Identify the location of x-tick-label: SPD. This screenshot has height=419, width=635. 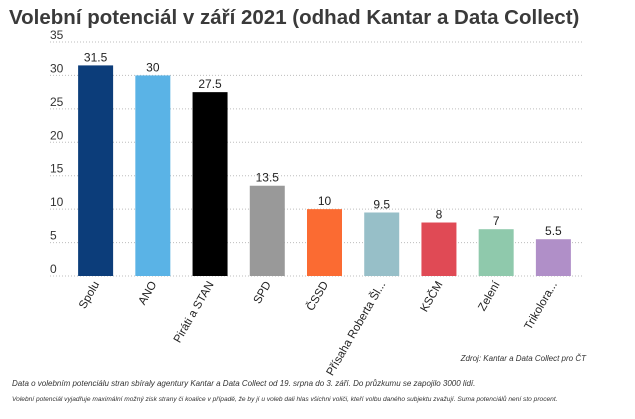
(263, 293).